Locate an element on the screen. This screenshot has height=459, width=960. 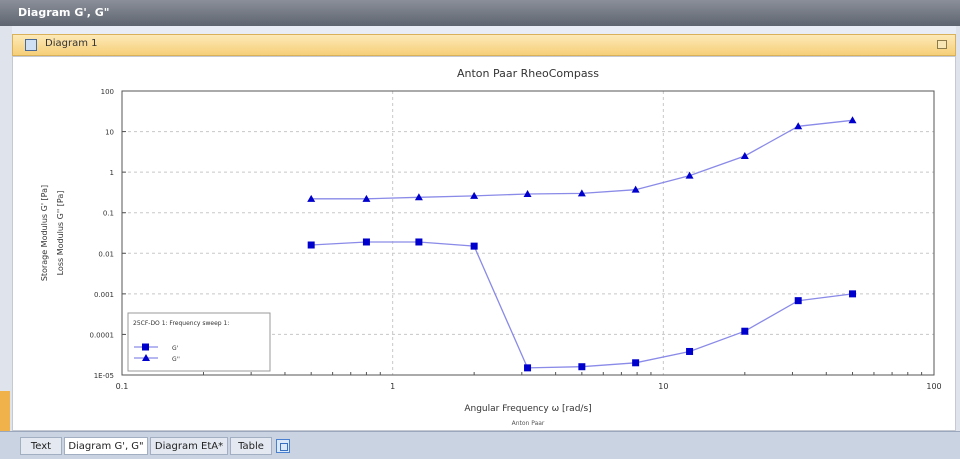
y-tick-label: 1E-05 is located at coordinates (104, 376).